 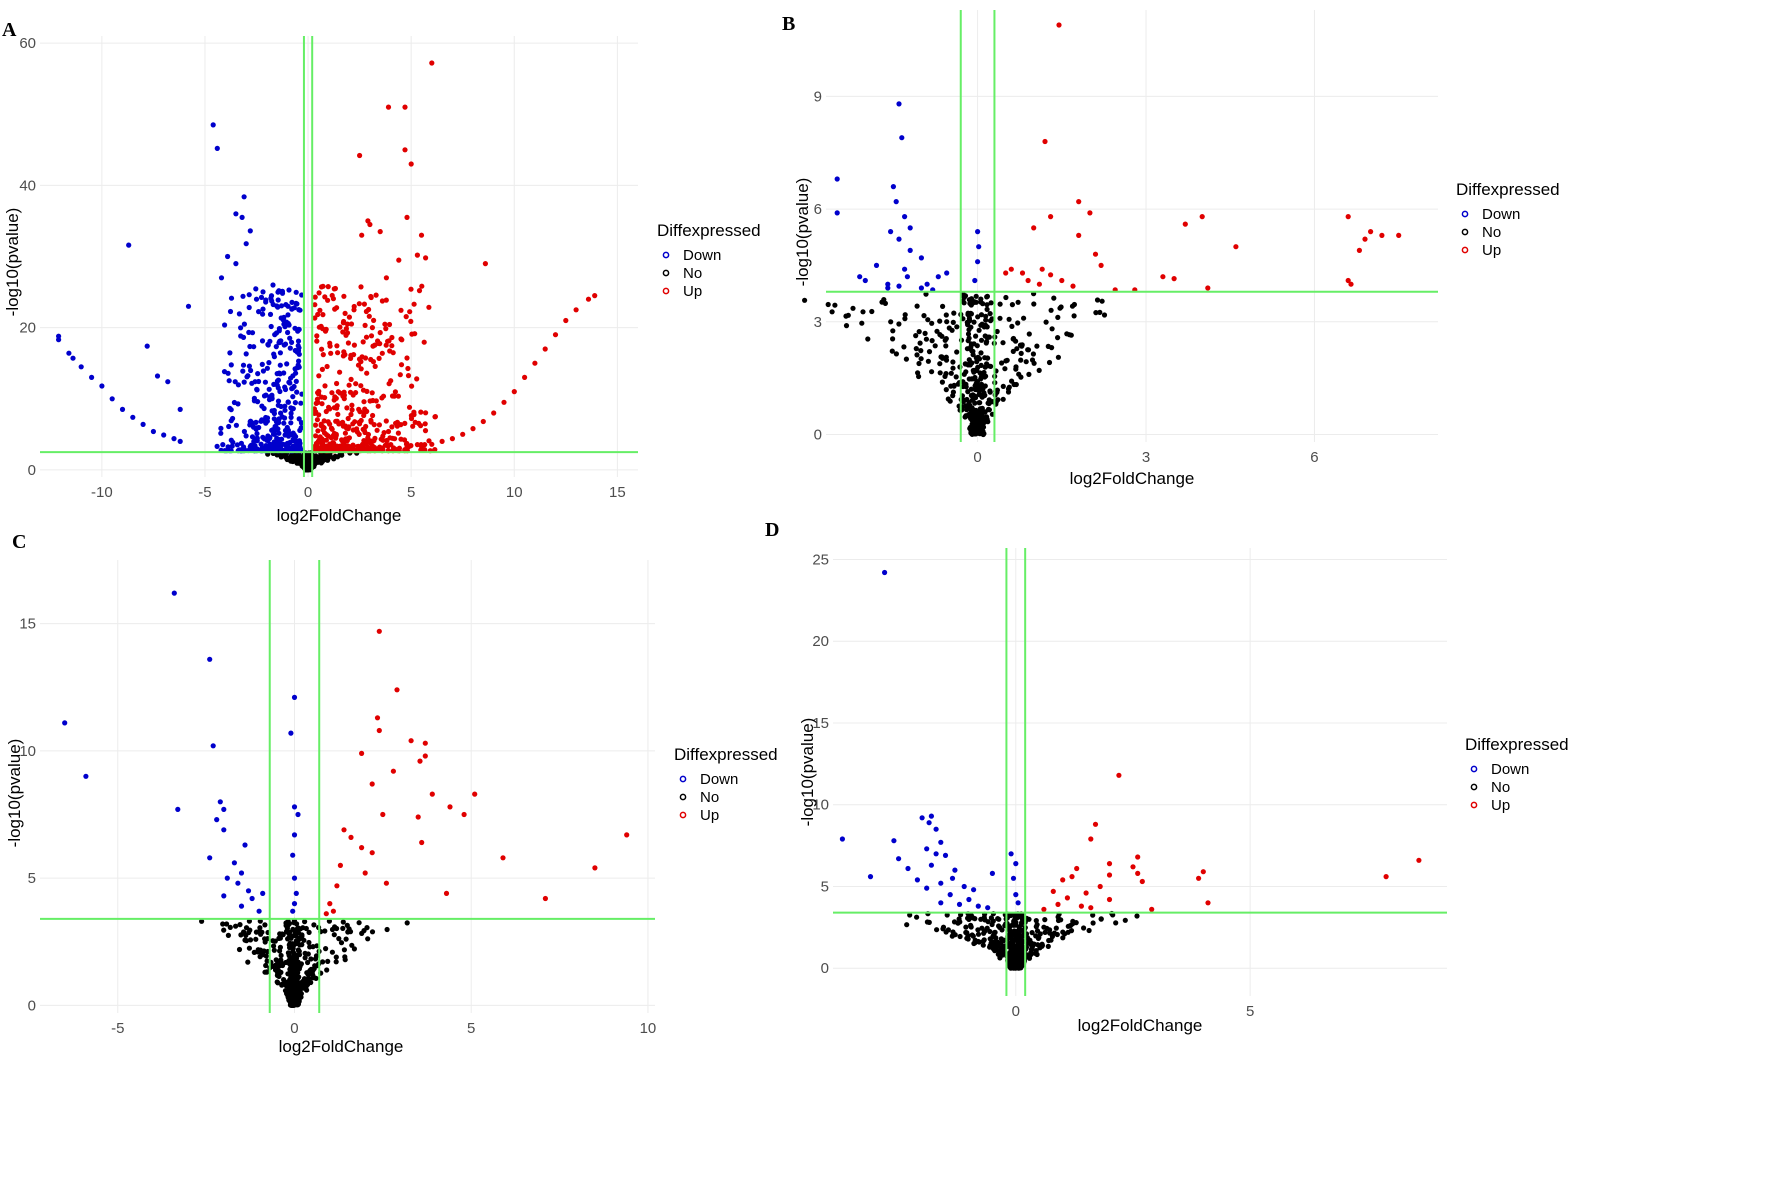 I want to click on x-tick-label-d: 5, so click(x=1250, y=1011).